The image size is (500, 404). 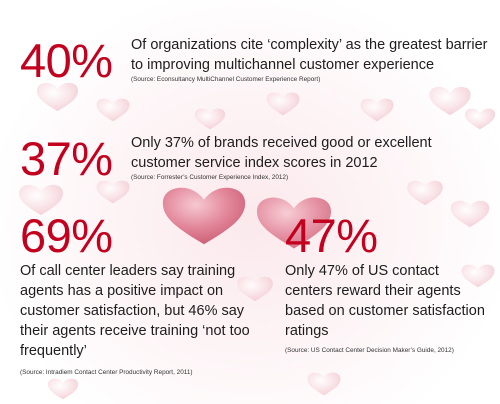 What do you see at coordinates (66, 235) in the screenshot?
I see `stat-percentage: 69%` at bounding box center [66, 235].